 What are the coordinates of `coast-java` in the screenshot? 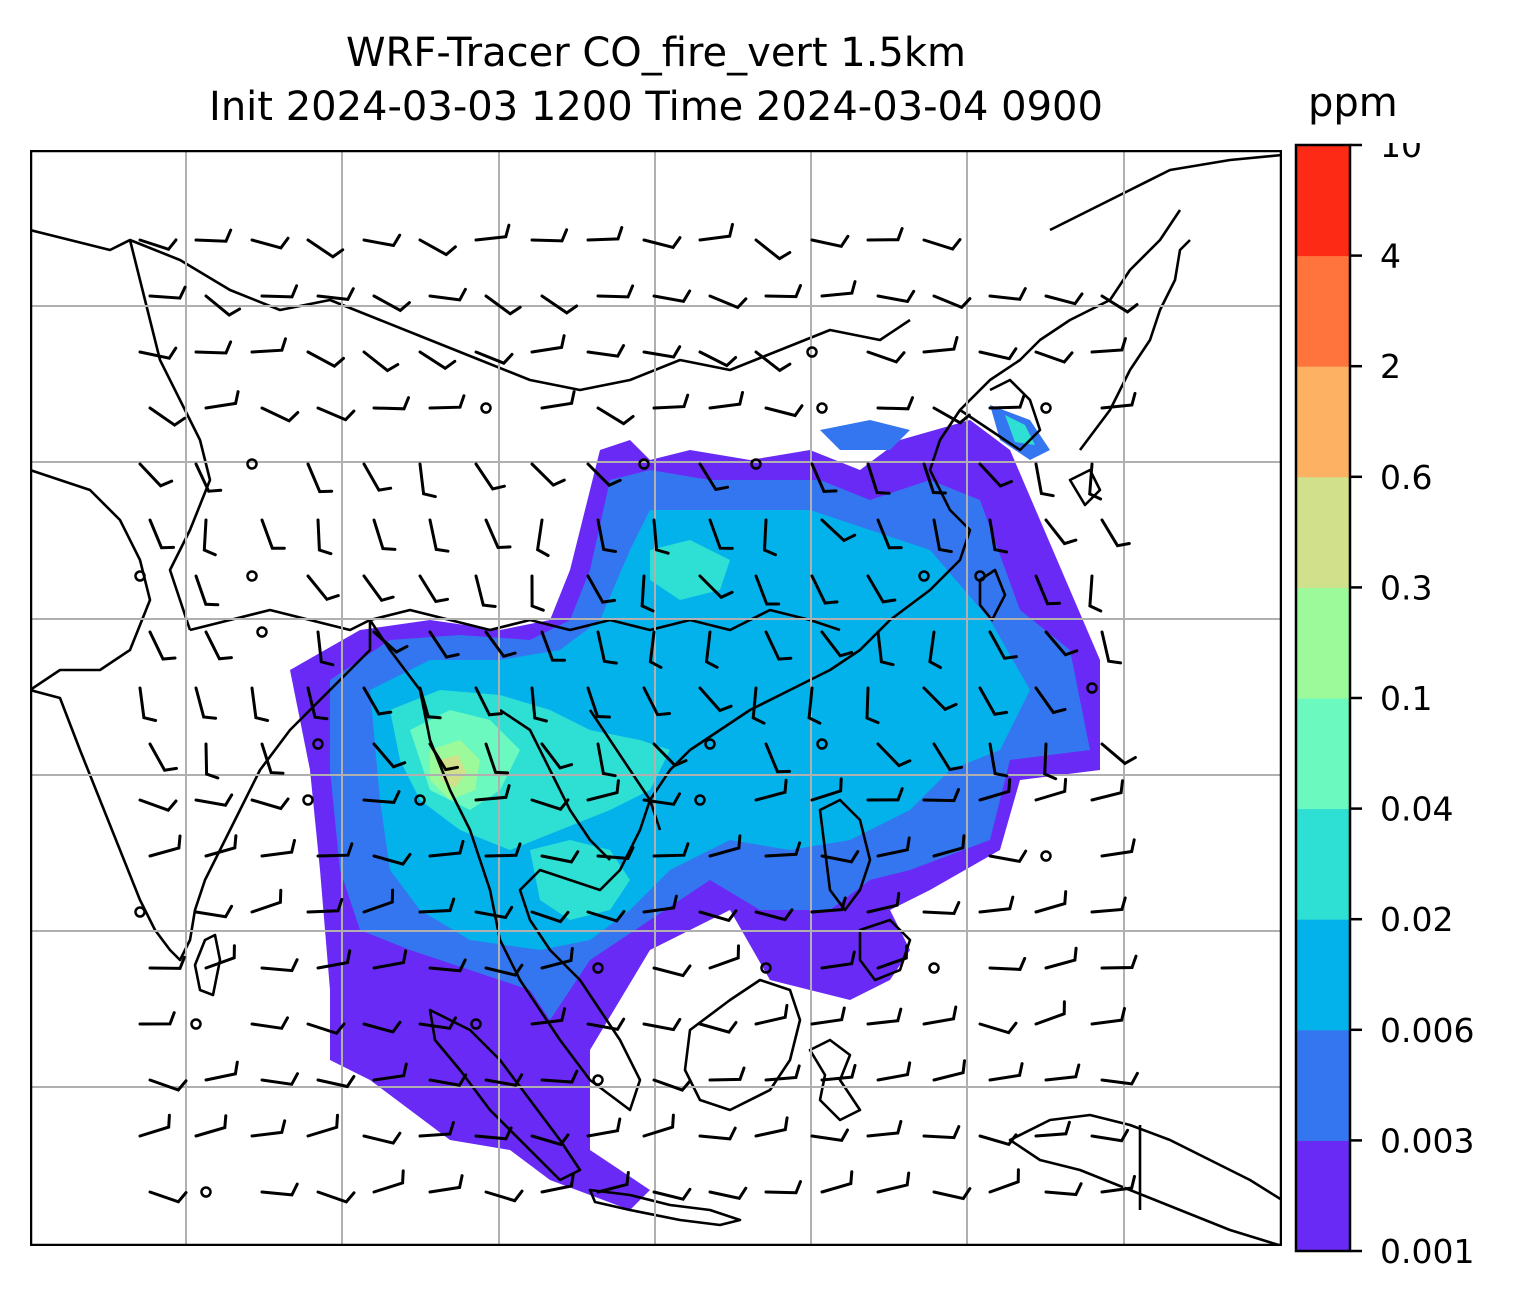 It's located at (665, 1207).